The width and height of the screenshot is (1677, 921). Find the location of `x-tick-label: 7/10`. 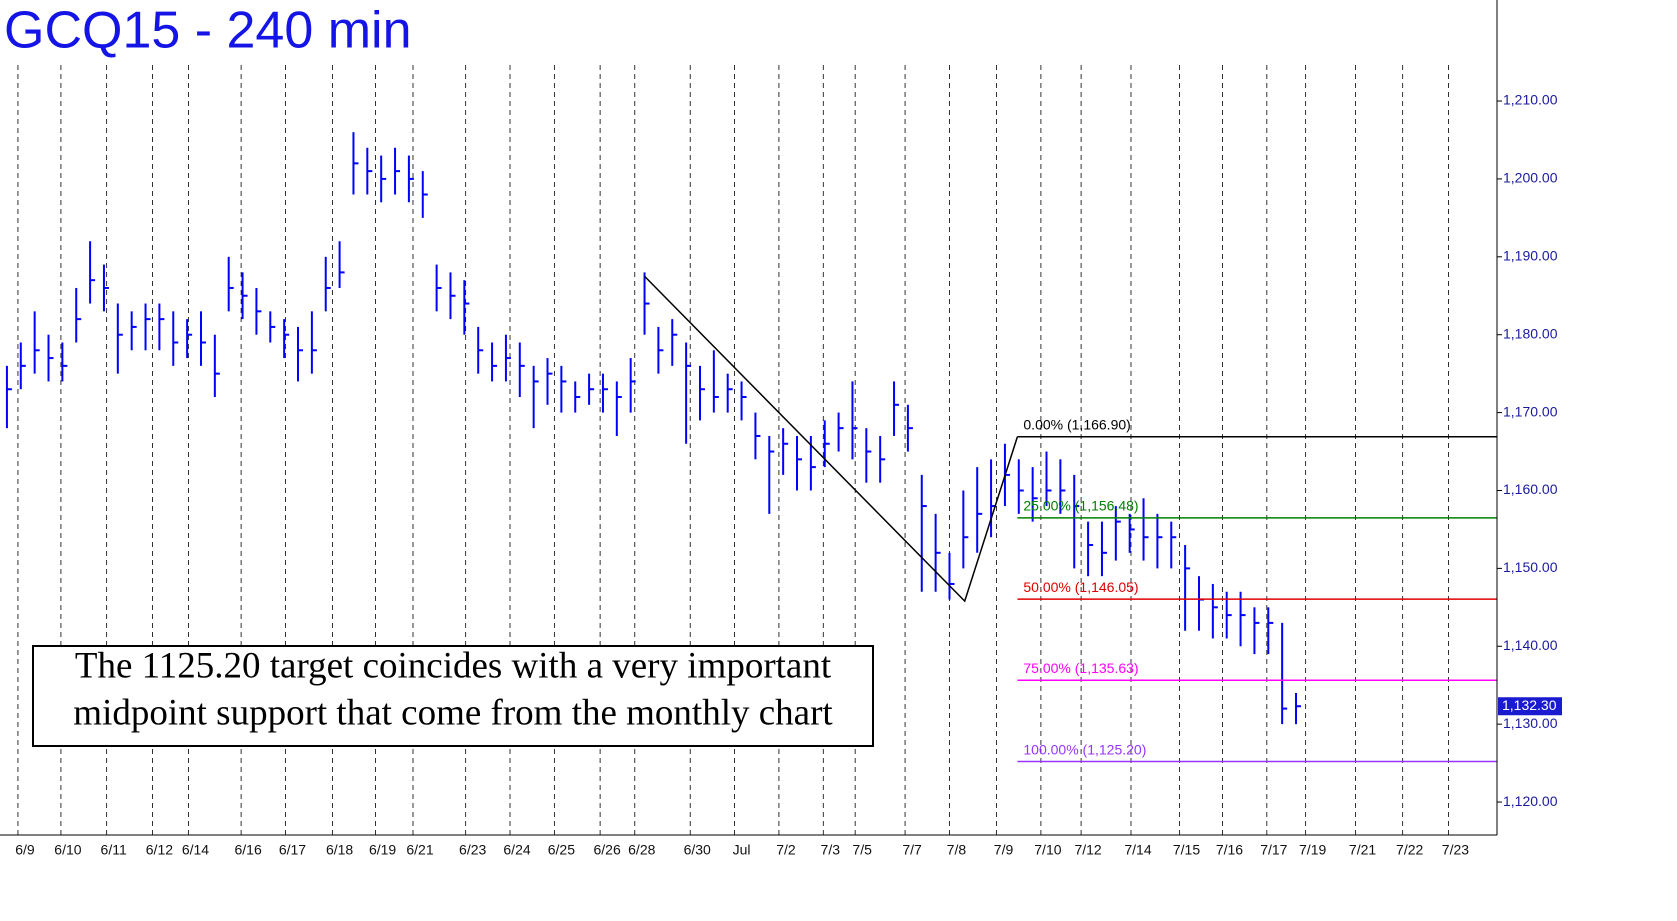

x-tick-label: 7/10 is located at coordinates (1047, 850).